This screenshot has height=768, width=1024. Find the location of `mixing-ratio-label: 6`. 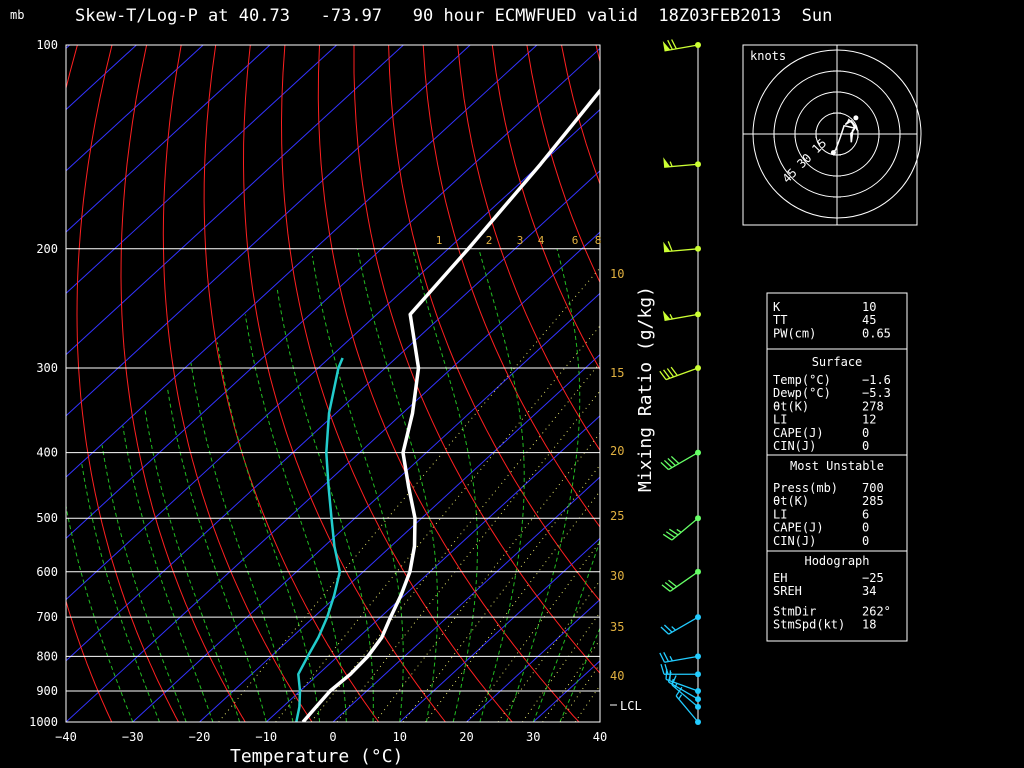

mixing-ratio-label: 6 is located at coordinates (575, 240).